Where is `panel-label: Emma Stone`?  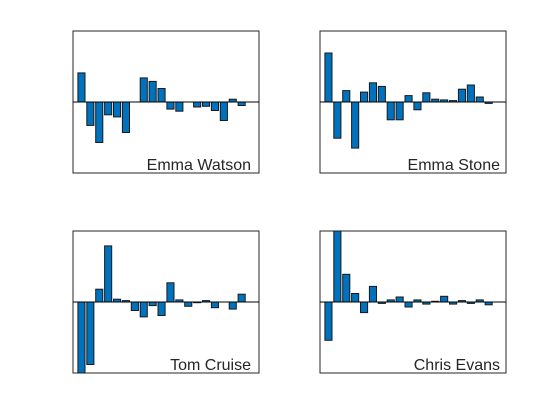
panel-label: Emma Stone is located at coordinates (454, 165).